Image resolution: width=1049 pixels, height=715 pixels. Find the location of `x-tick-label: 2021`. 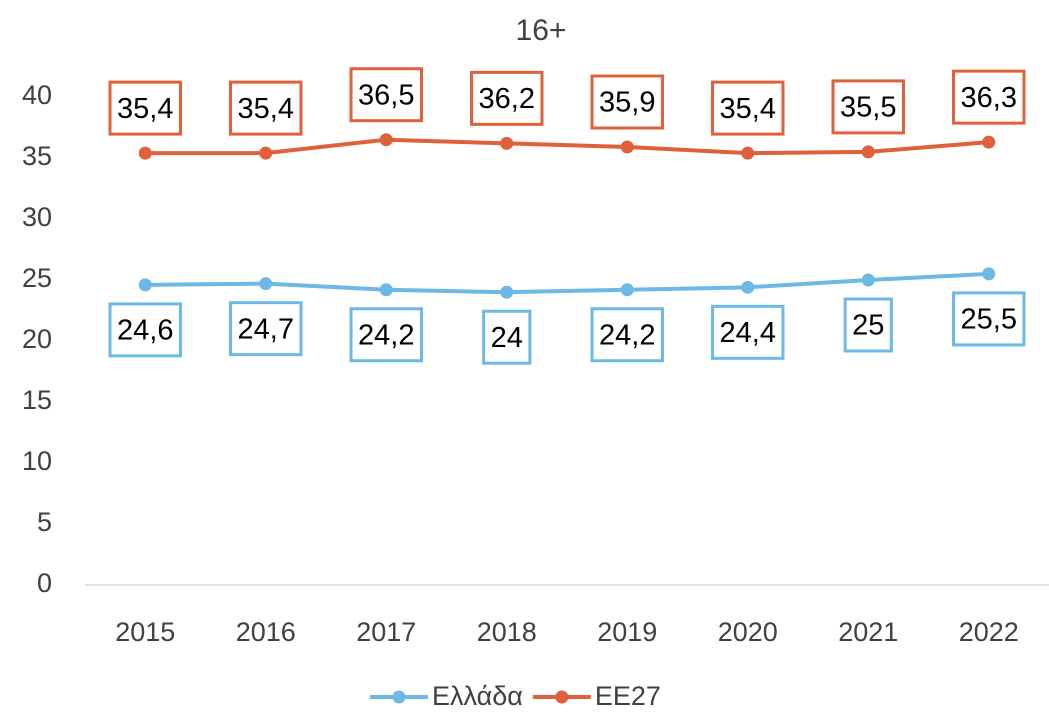

x-tick-label: 2021 is located at coordinates (868, 632).